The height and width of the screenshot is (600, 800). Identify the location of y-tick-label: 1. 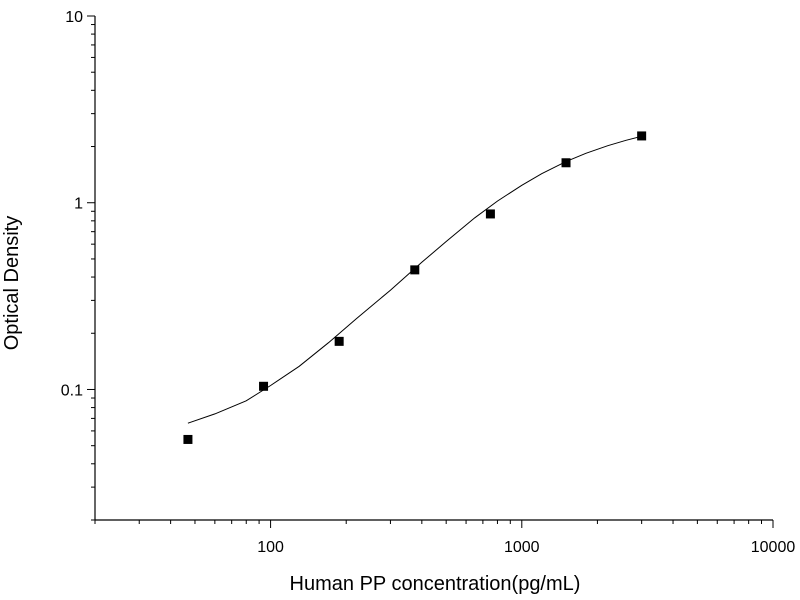
(78, 204).